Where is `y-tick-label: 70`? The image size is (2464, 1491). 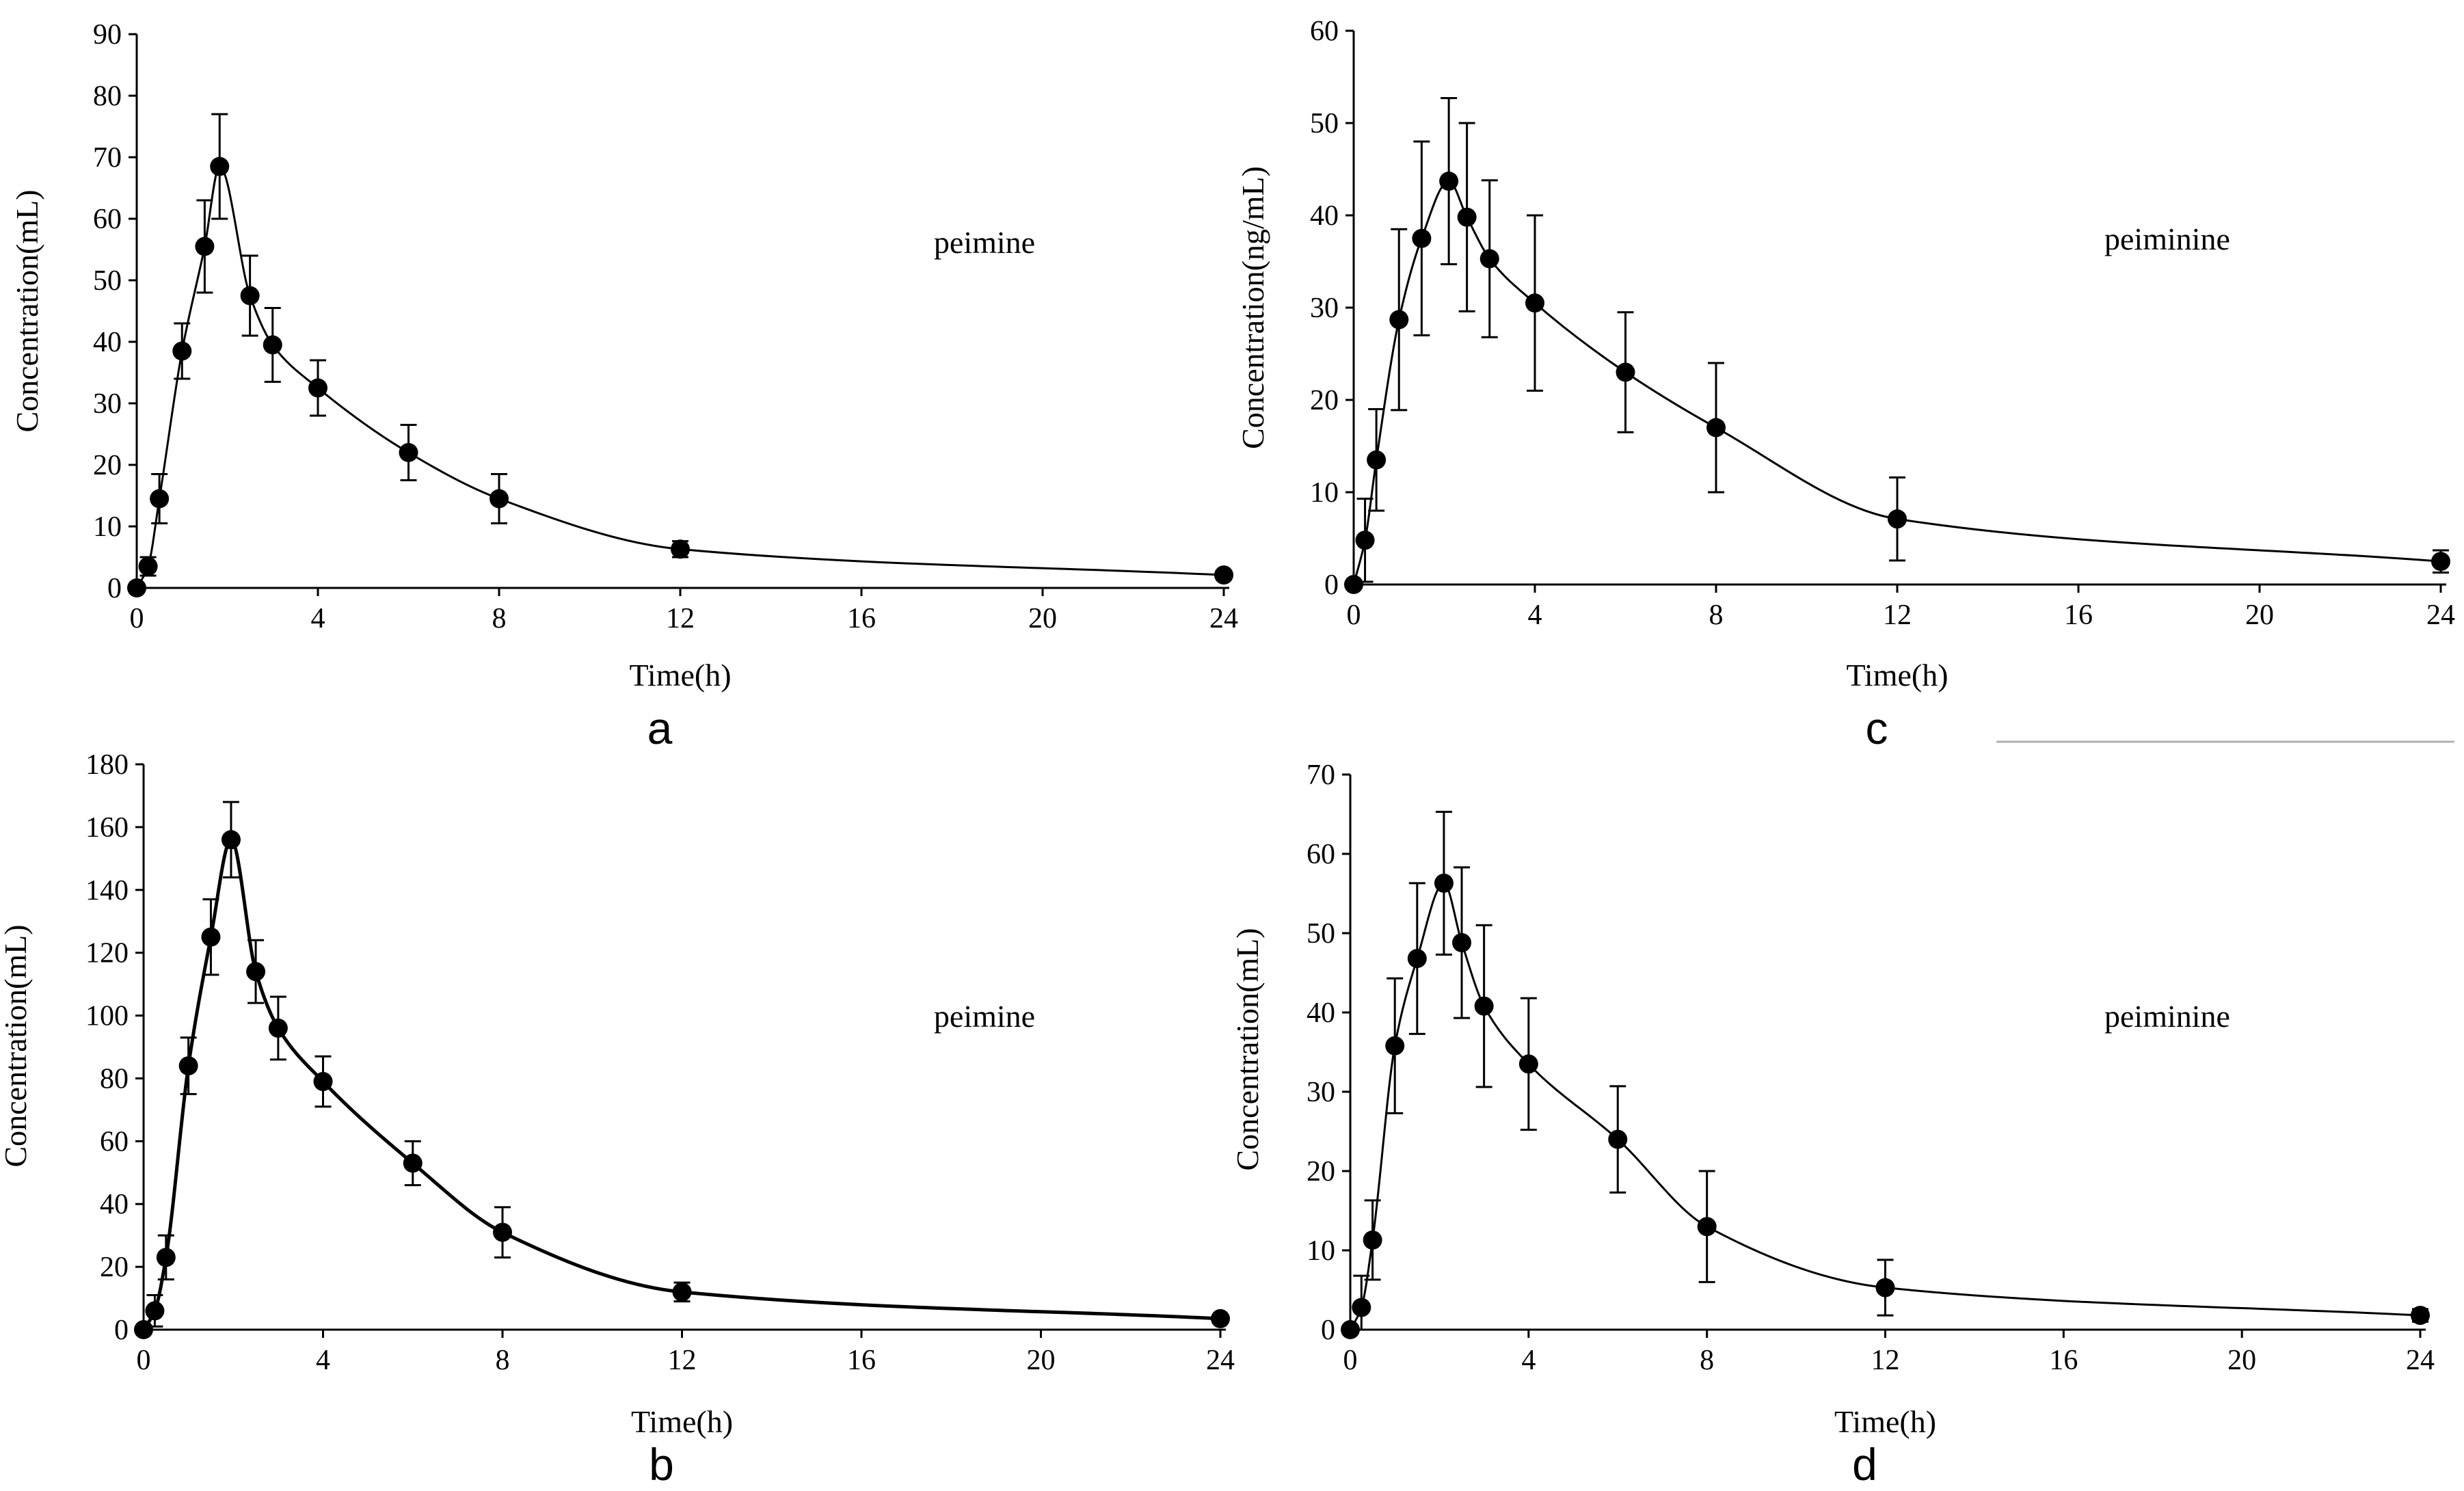 y-tick-label: 70 is located at coordinates (107, 158).